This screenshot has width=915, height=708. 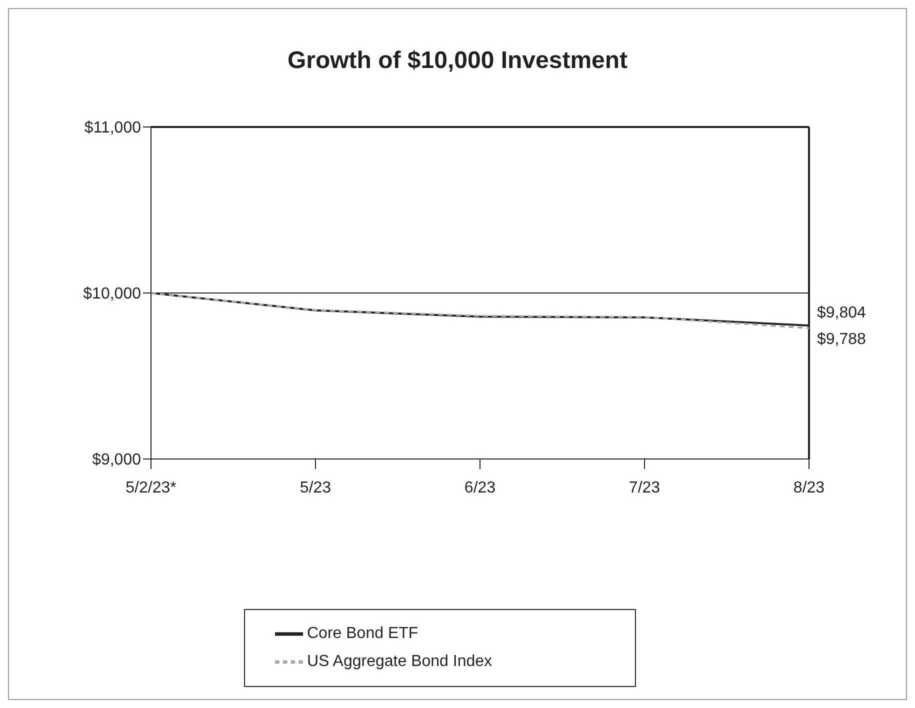 I want to click on x-tick-label: 5/2/23*, so click(x=151, y=487).